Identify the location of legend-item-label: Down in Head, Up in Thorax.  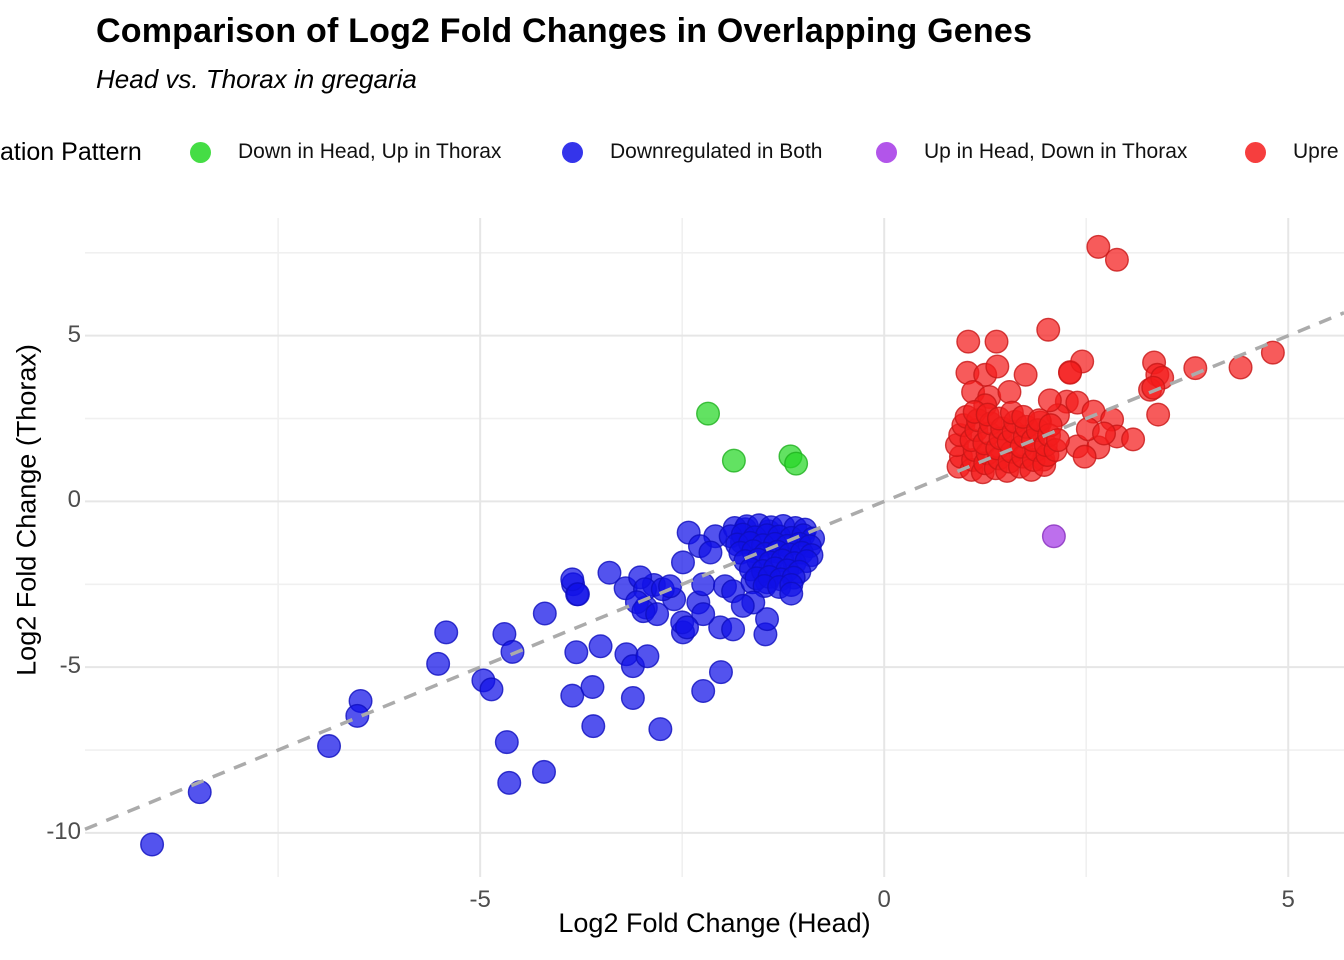
(370, 151).